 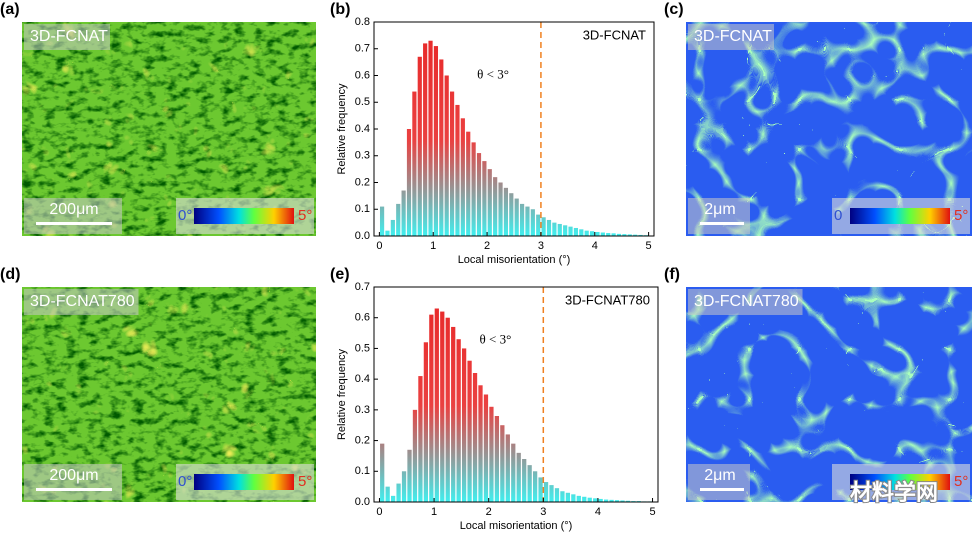 What do you see at coordinates (894, 492) in the screenshot?
I see `watermark: 材料学网` at bounding box center [894, 492].